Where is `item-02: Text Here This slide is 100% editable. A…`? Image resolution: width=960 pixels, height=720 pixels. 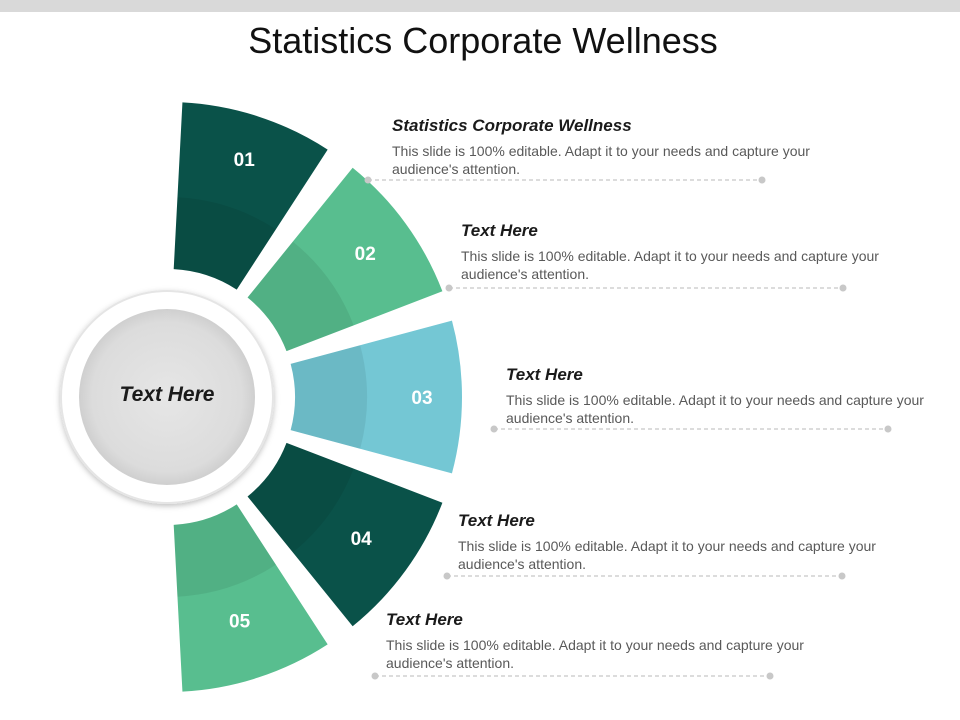
item-02: Text Here This slide is 100% editable. A… is located at coordinates (681, 252).